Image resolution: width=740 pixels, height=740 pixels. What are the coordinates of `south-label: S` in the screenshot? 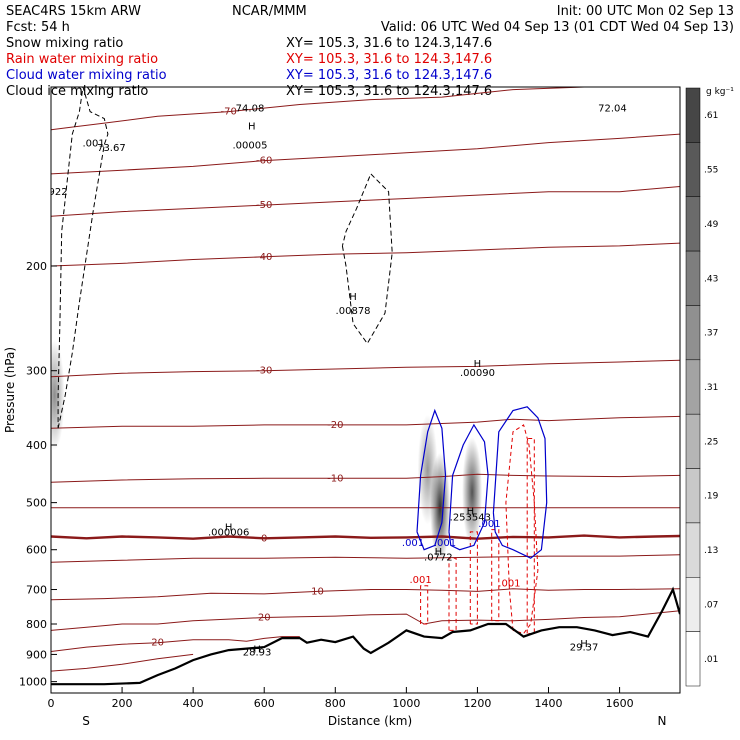 It's located at (86, 721).